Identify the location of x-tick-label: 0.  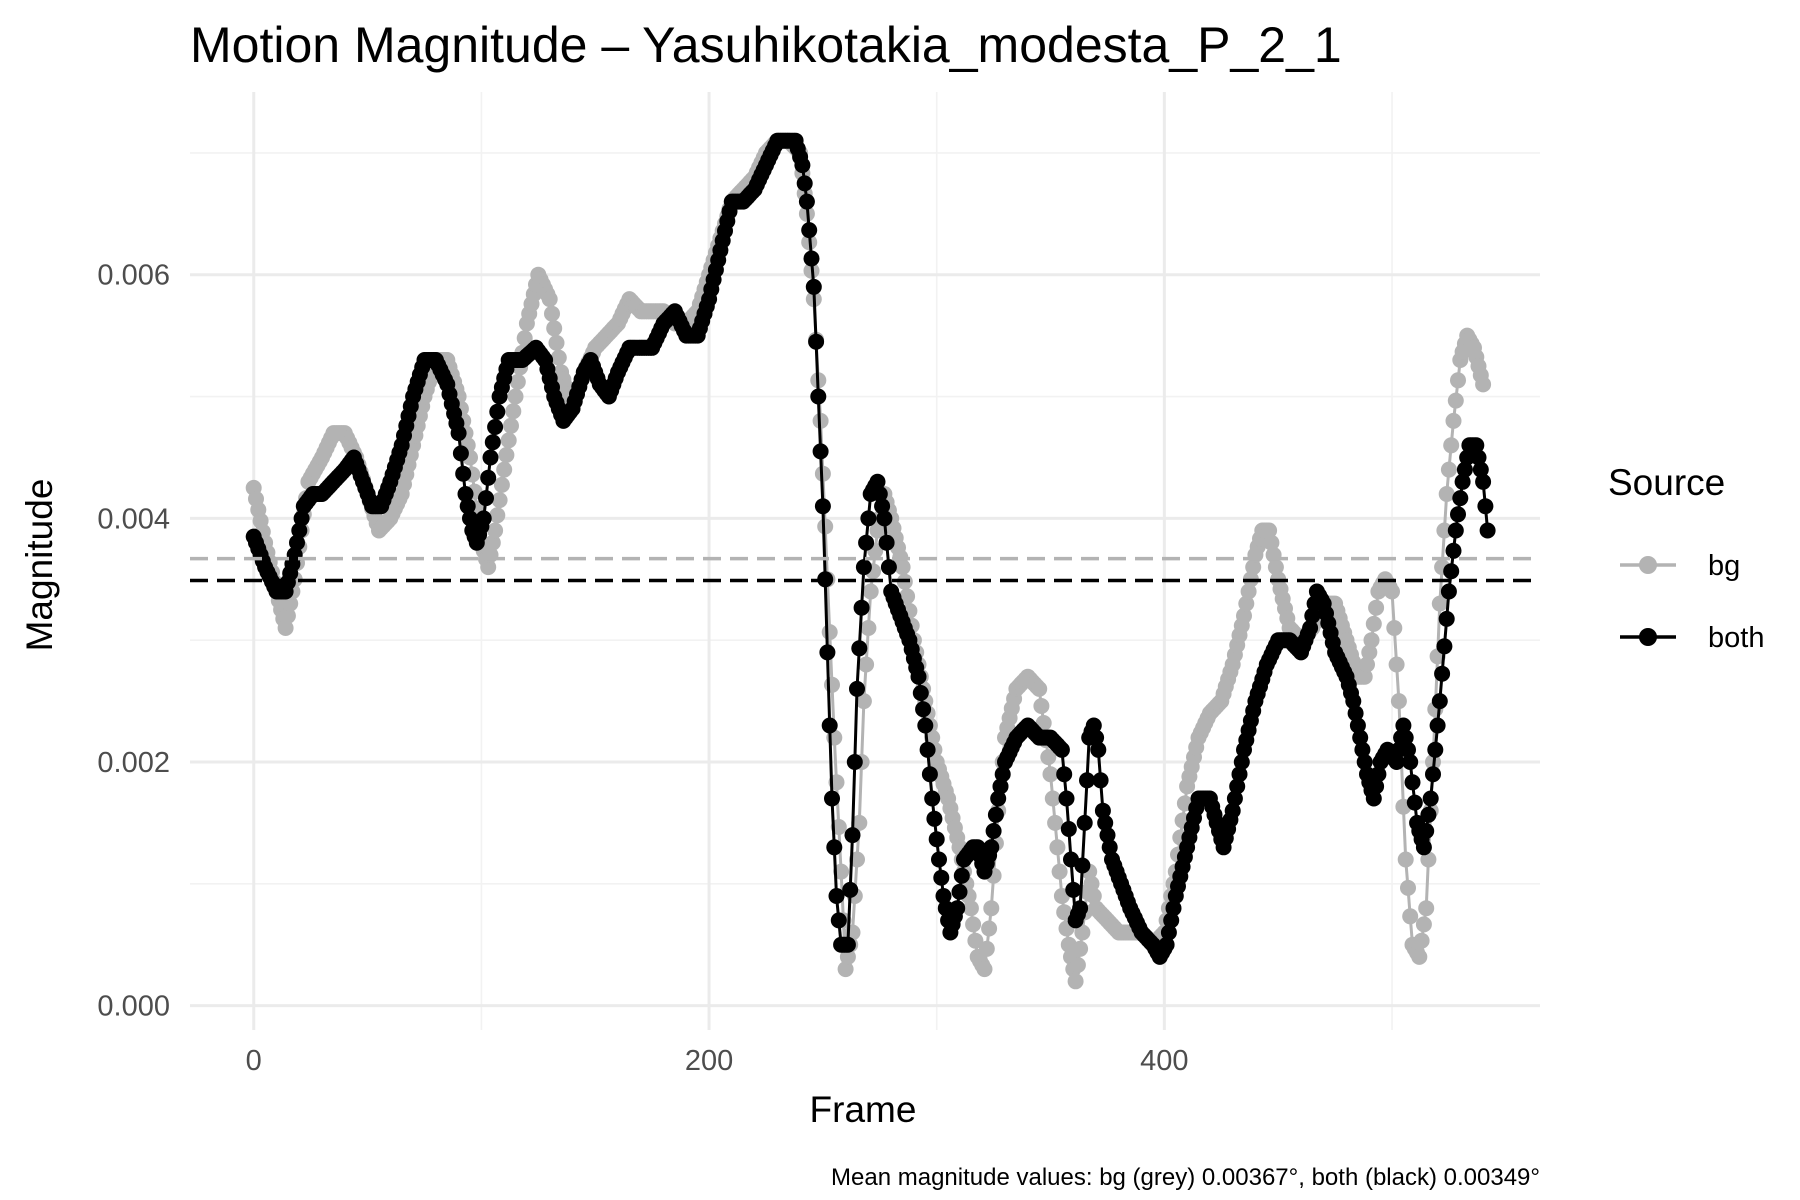
(254, 1061).